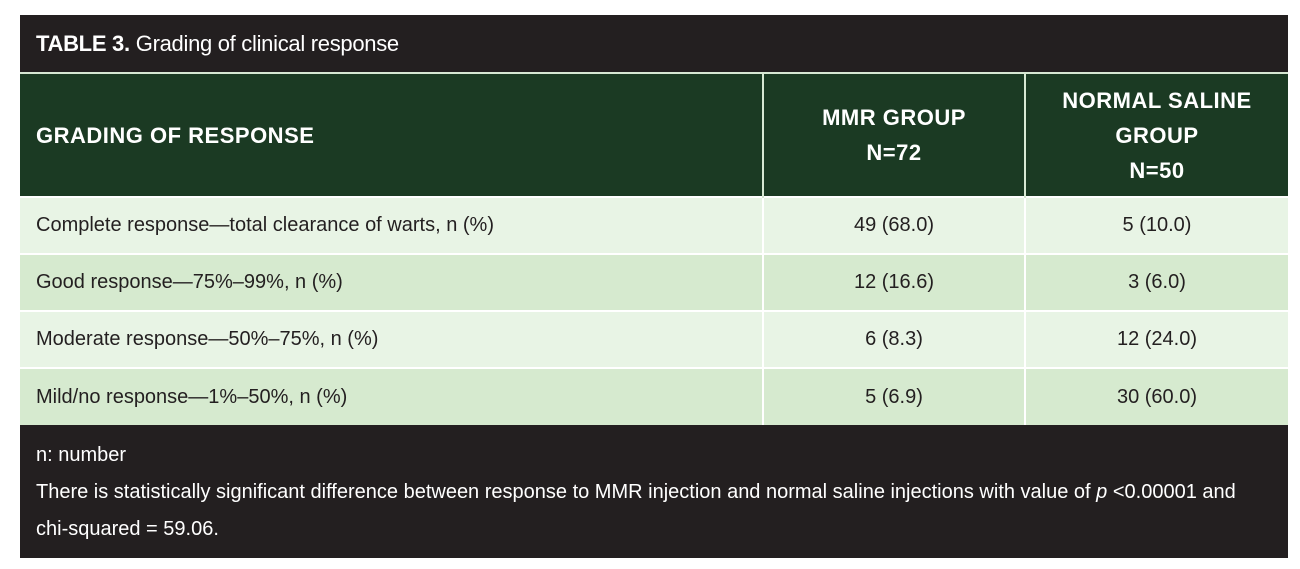  I want to click on table-caption: TABLE 3. Grading of clinical response, so click(654, 43).